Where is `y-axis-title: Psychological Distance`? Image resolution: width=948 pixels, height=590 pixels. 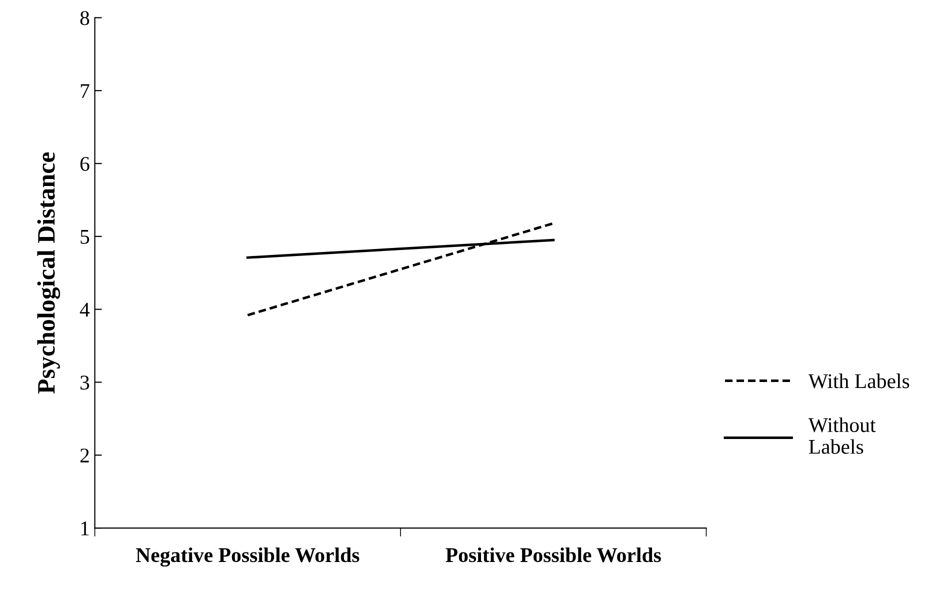 y-axis-title: Psychological Distance is located at coordinates (48, 273).